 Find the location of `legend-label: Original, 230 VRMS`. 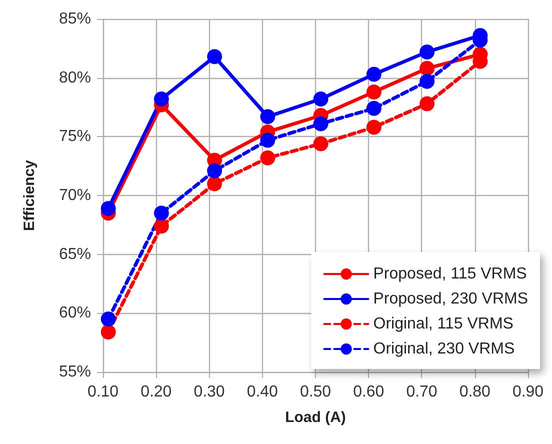

legend-label: Original, 230 VRMS is located at coordinates (444, 349).